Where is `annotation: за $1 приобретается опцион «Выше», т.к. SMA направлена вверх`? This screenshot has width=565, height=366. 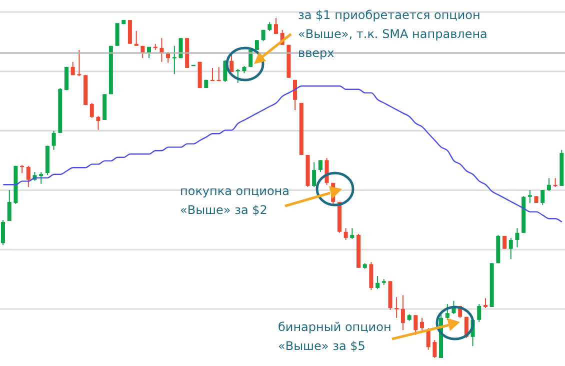 annotation: за $1 приобретается опцион «Выше», т.к. SMA направлена вверх is located at coordinates (393, 34).